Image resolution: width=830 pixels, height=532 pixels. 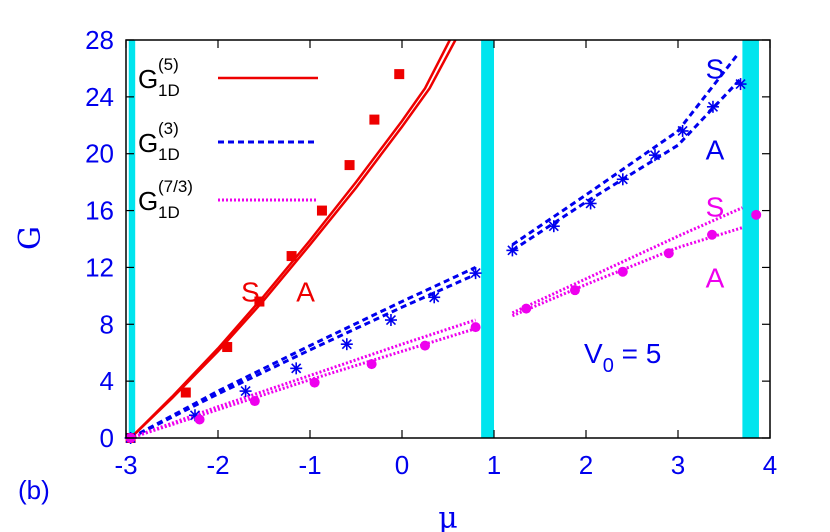 I want to click on legend: G (5)1DG (3)1DG (7/3)1D, so click(x=228, y=138).